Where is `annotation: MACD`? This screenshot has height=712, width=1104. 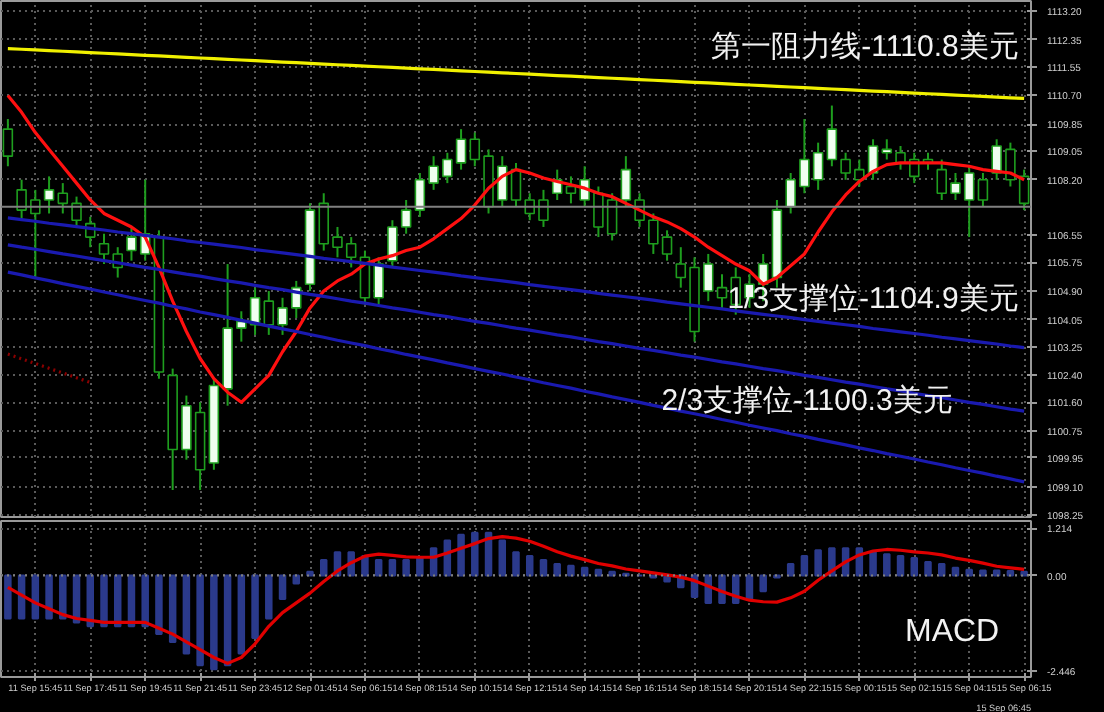
annotation: MACD is located at coordinates (952, 632).